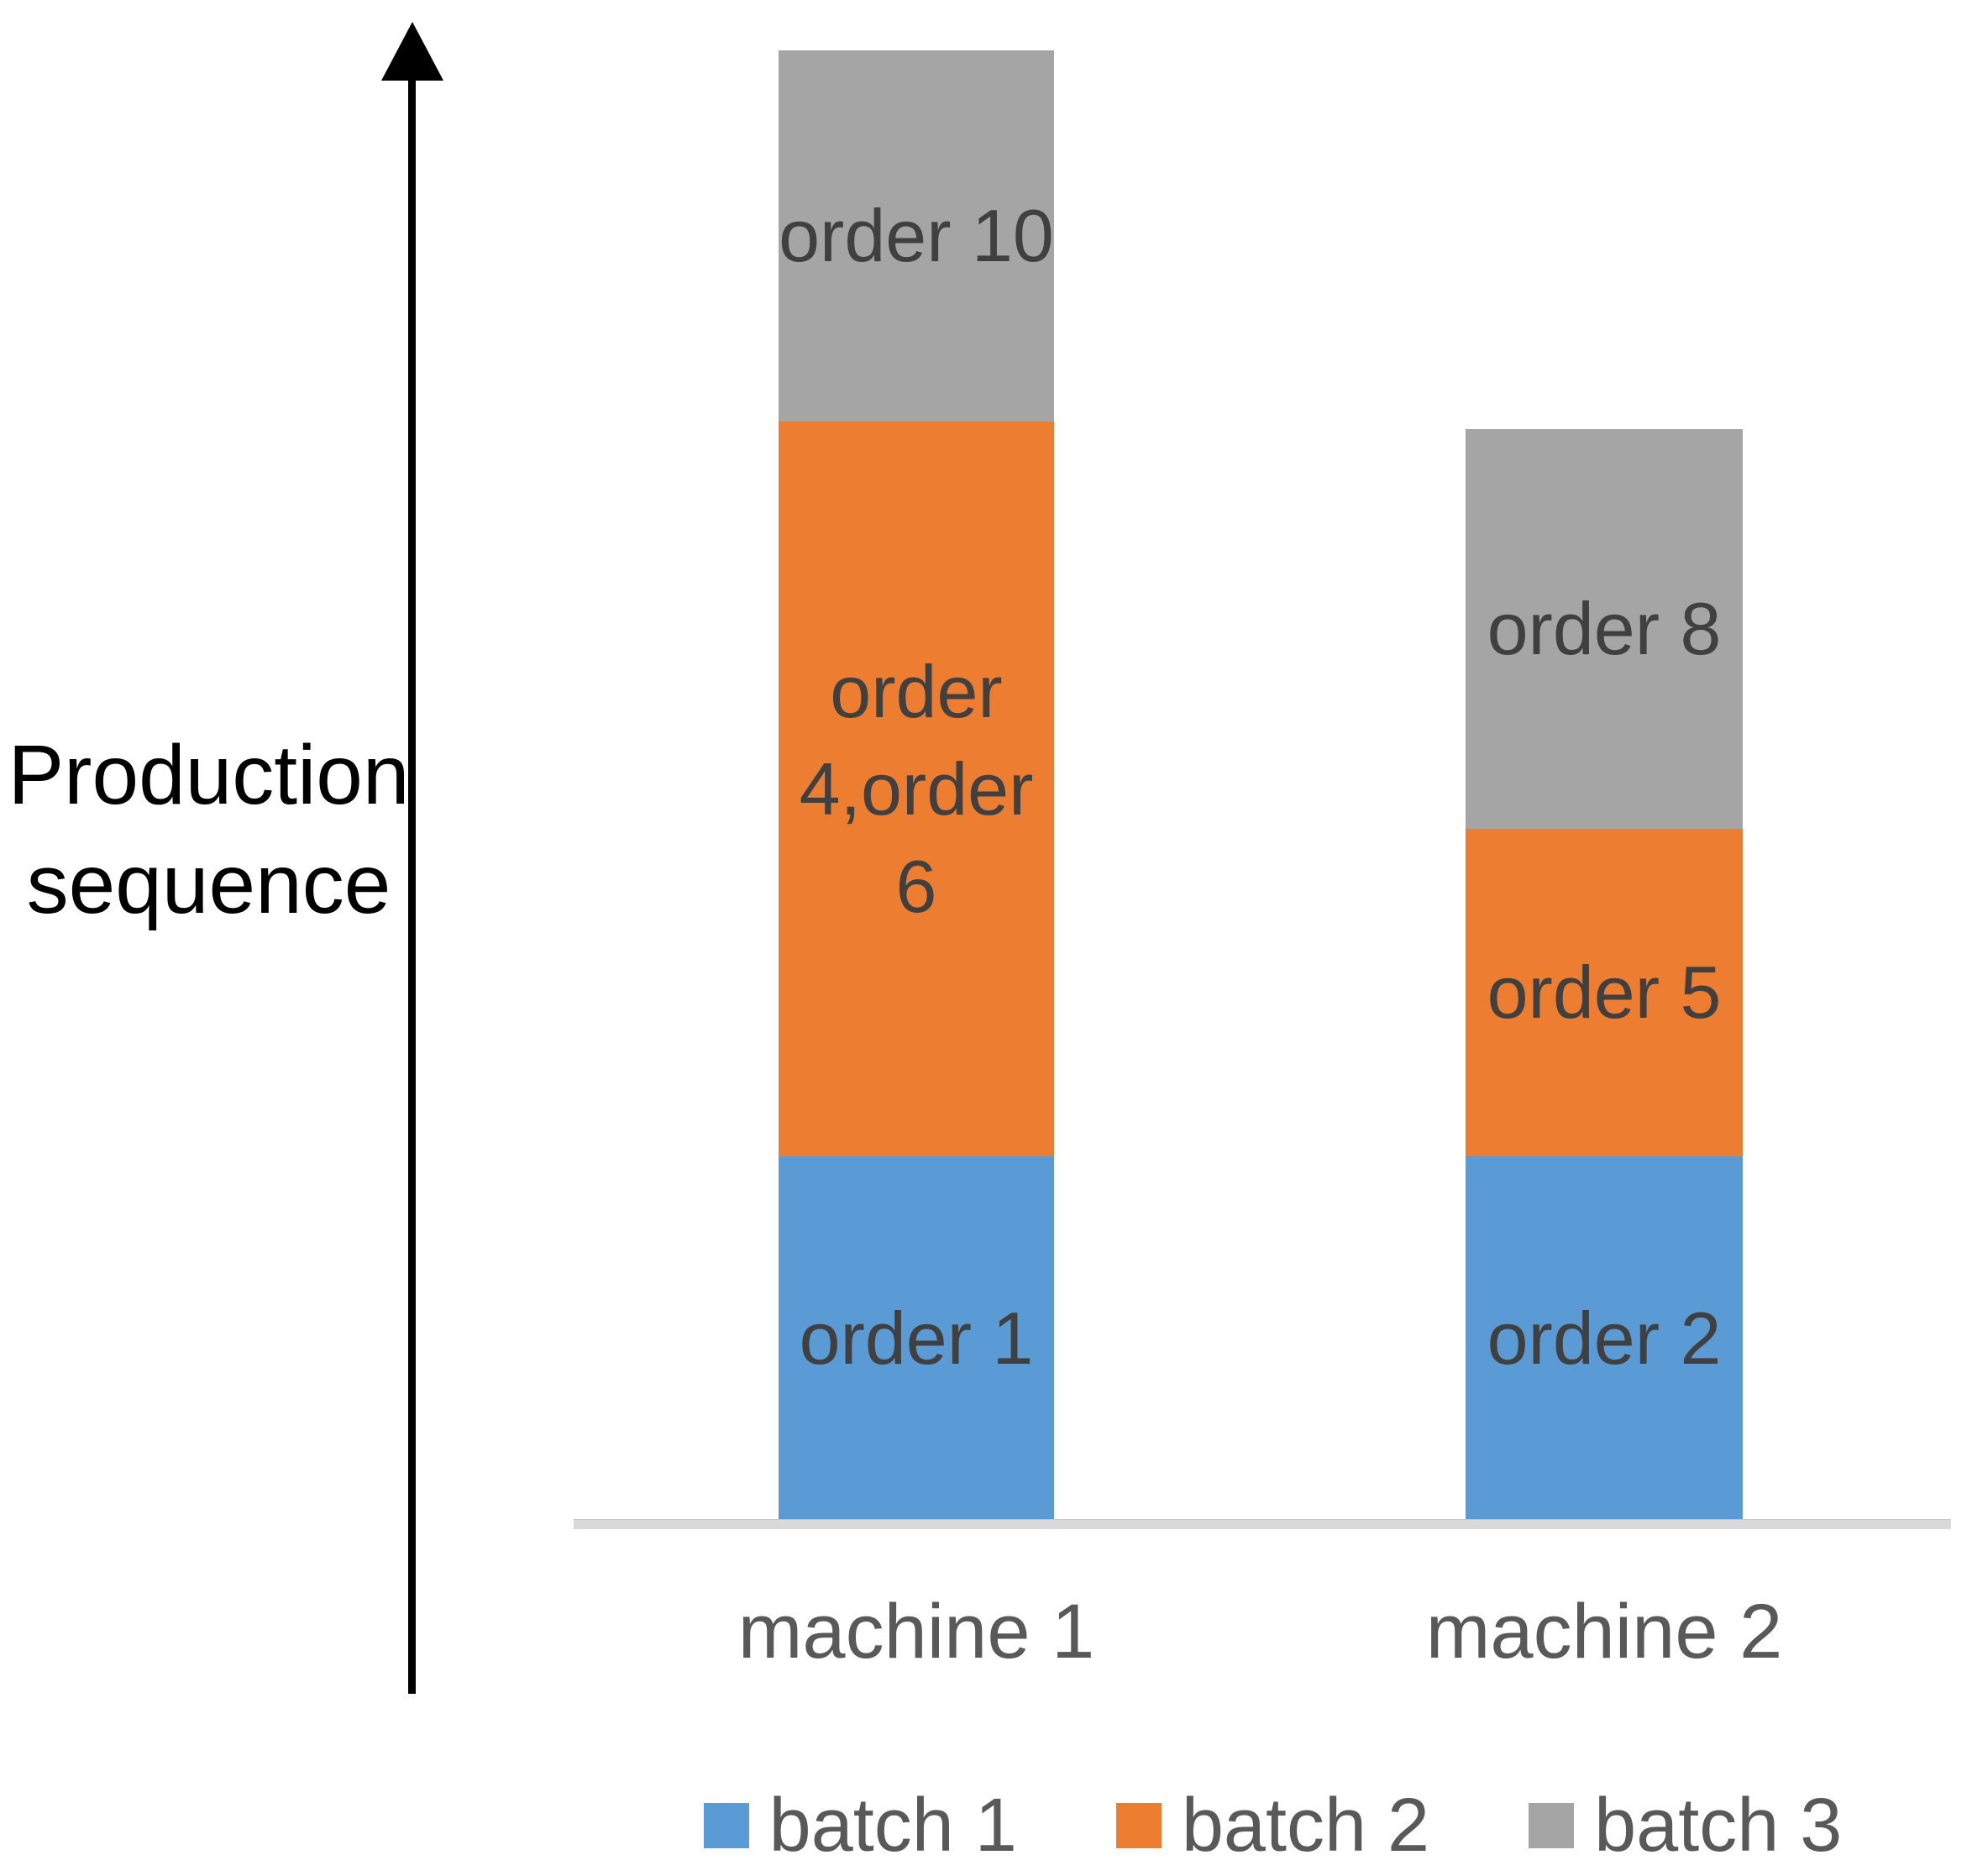  Describe the element at coordinates (412, 885) in the screenshot. I see `y-axis-arrow-line` at that location.